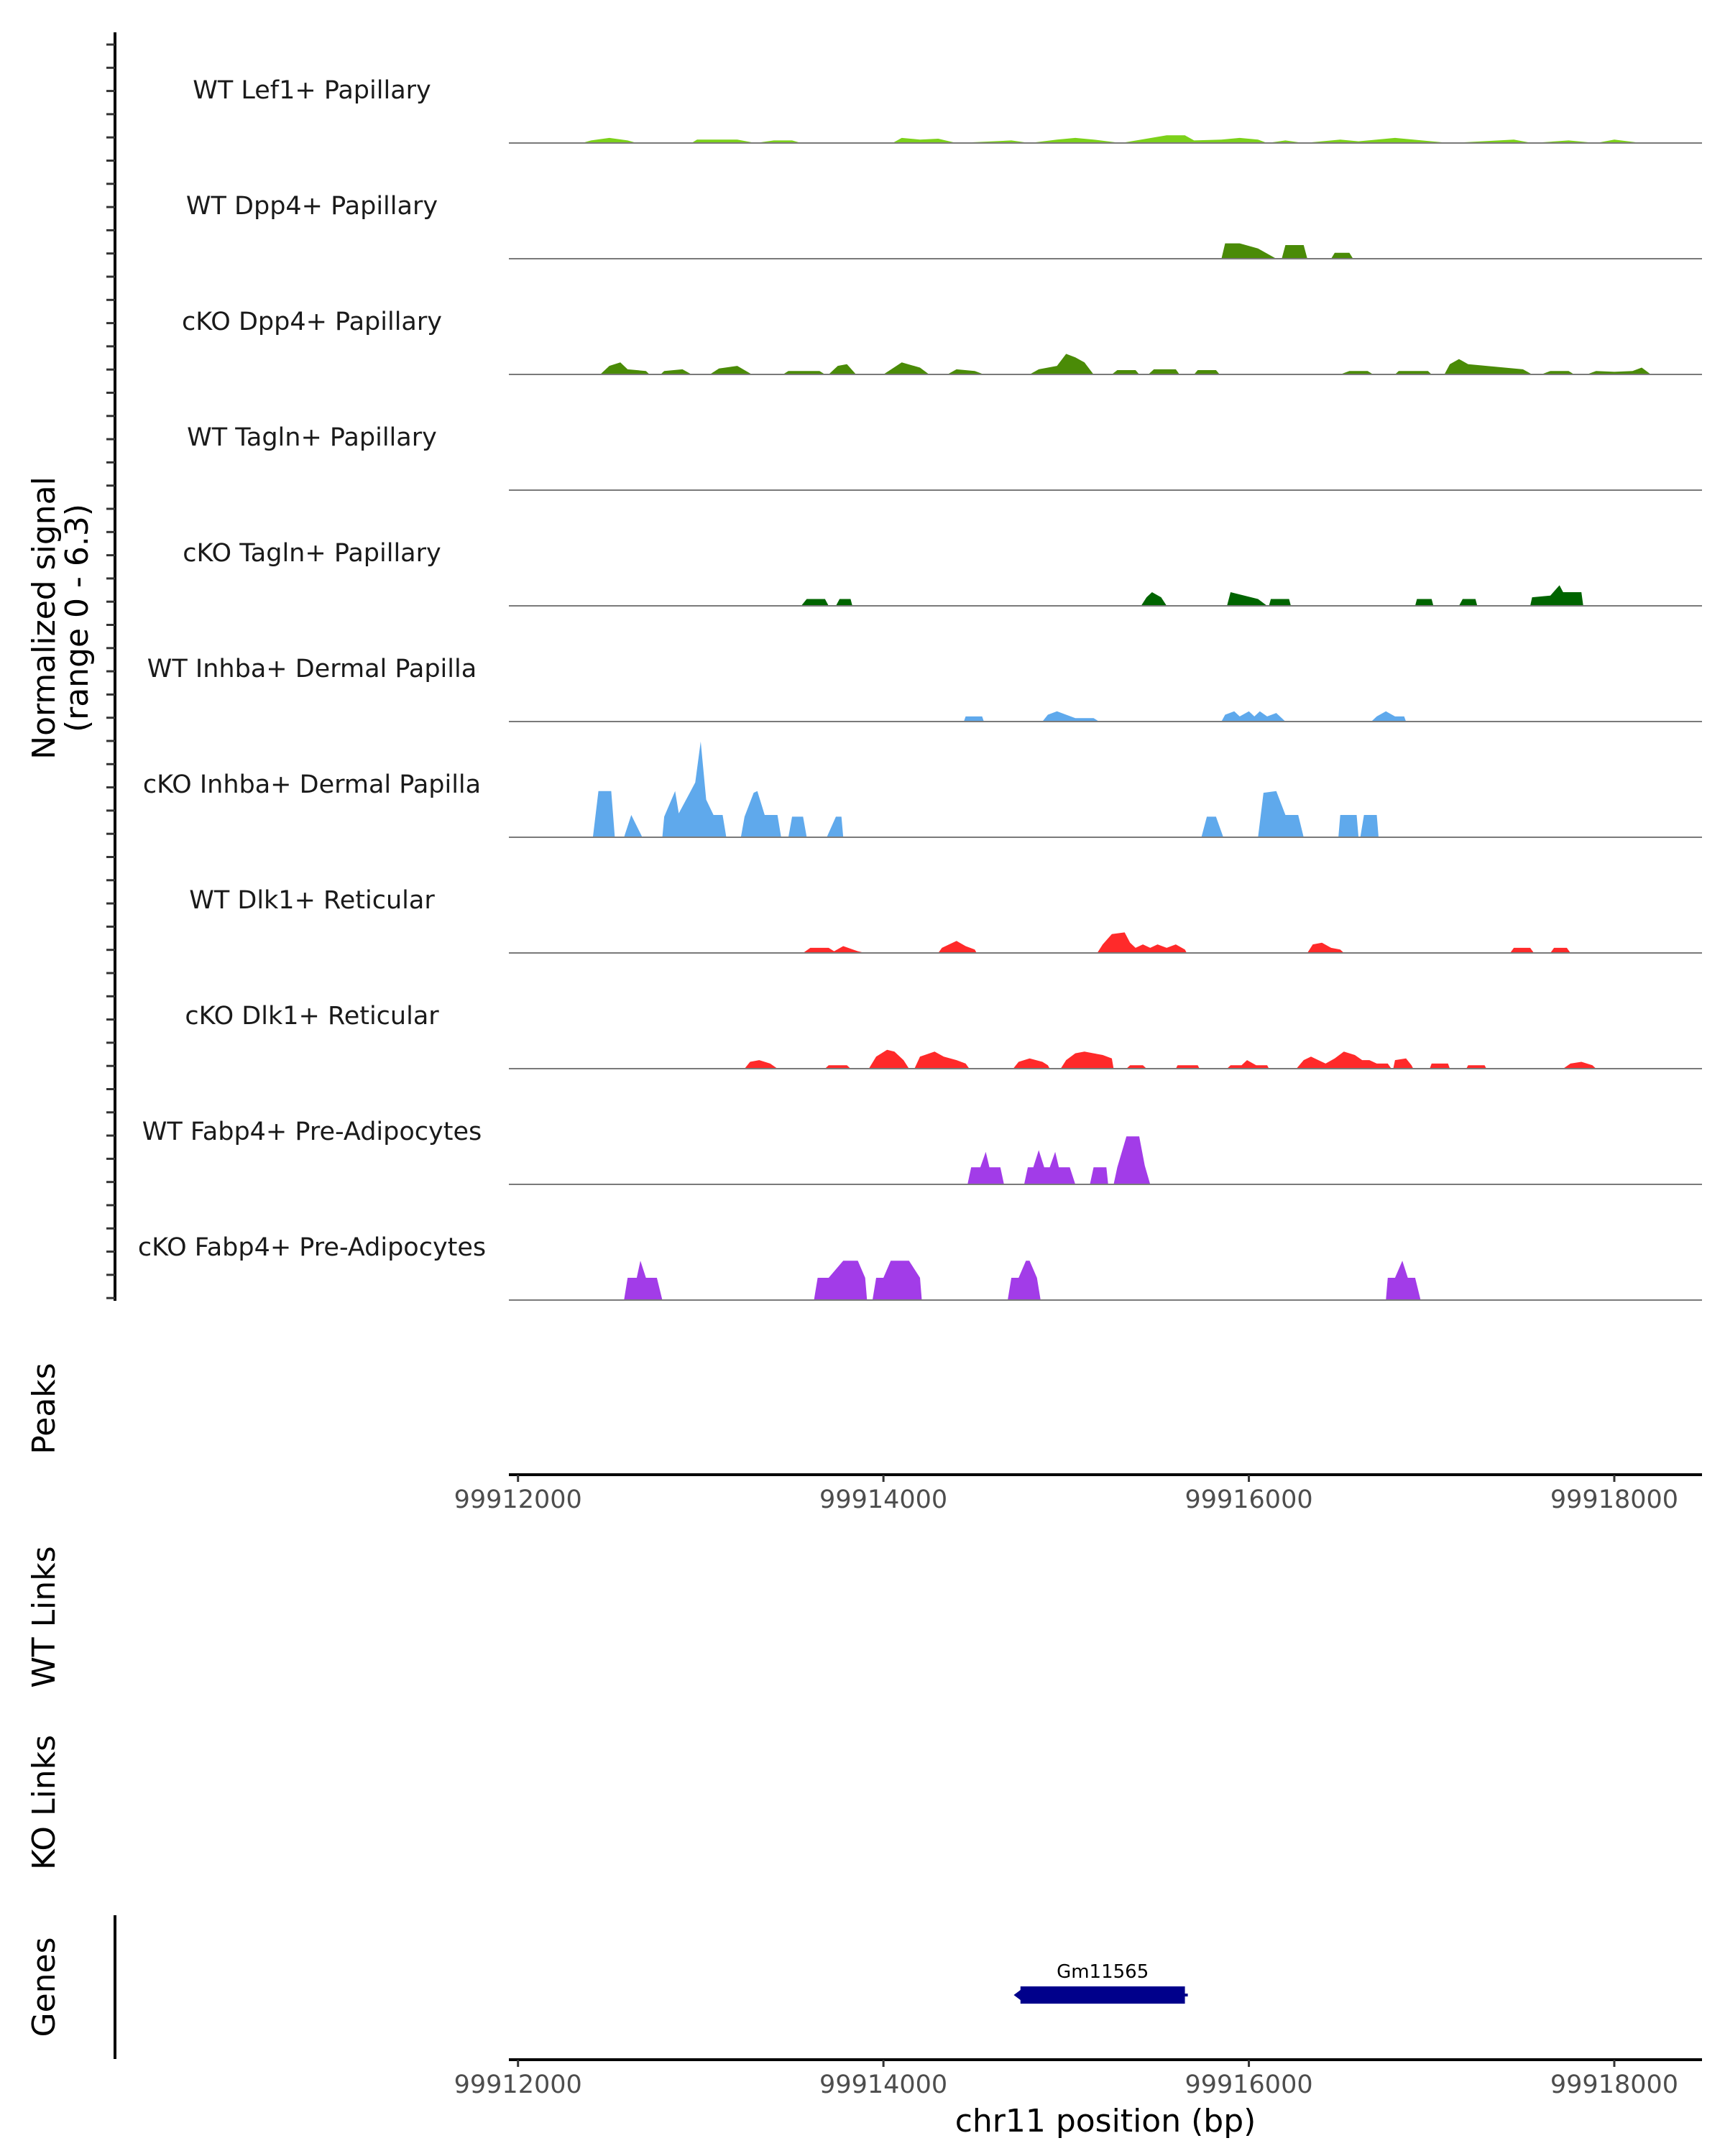 The image size is (1725, 2156). Describe the element at coordinates (944, 457) in the screenshot. I see `track: WT Tagln+ Papillary` at that location.